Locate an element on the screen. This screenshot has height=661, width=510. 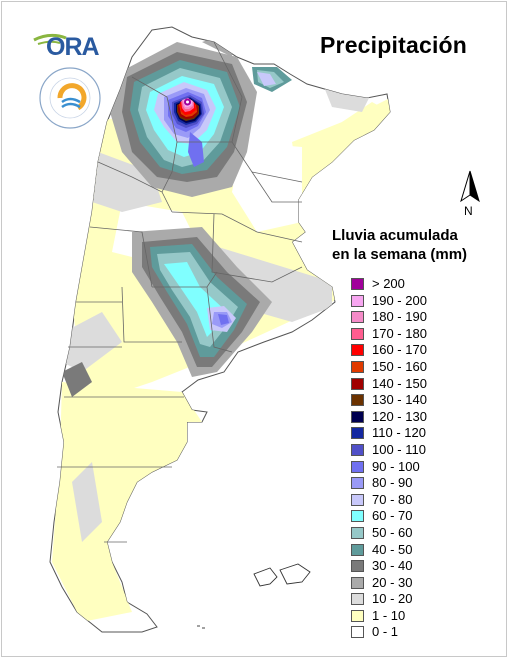
legend-label: 0 - 1 is located at coordinates (385, 632).